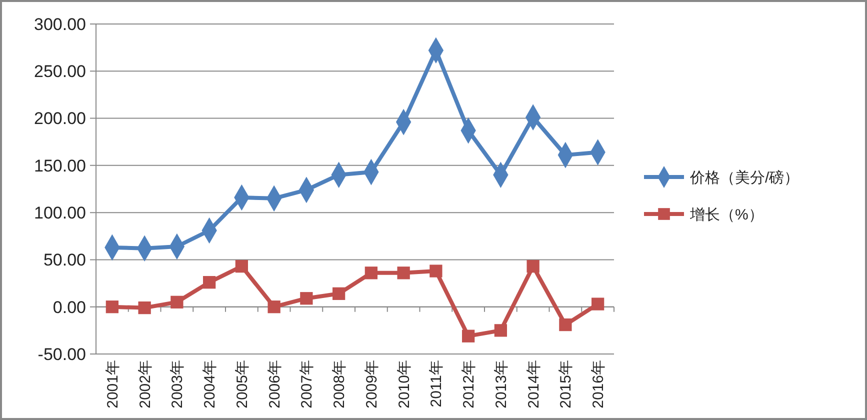 The height and width of the screenshot is (420, 867). I want to click on x-tick-label: 2004年, so click(210, 384).